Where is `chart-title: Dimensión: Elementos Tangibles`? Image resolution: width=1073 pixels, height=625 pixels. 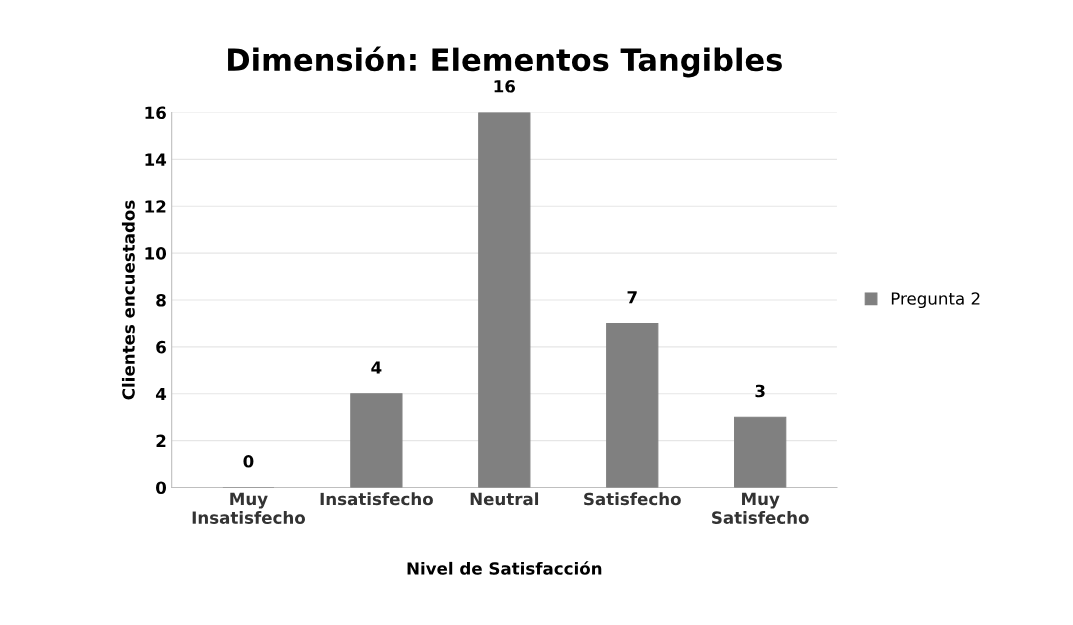 chart-title: Dimensión: Elementos Tangibles is located at coordinates (505, 62).